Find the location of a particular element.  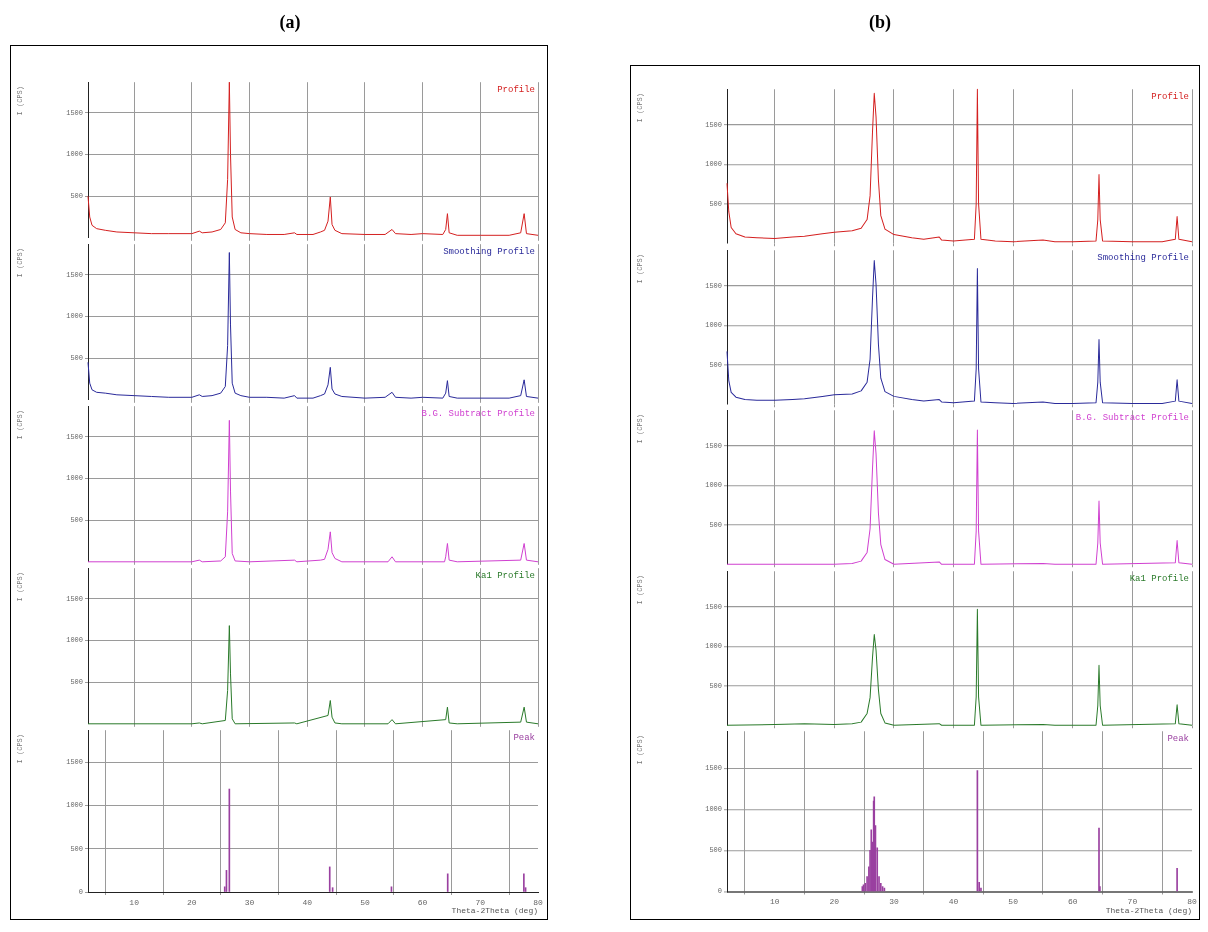

chart-title: (a) is located at coordinates (290, 22).